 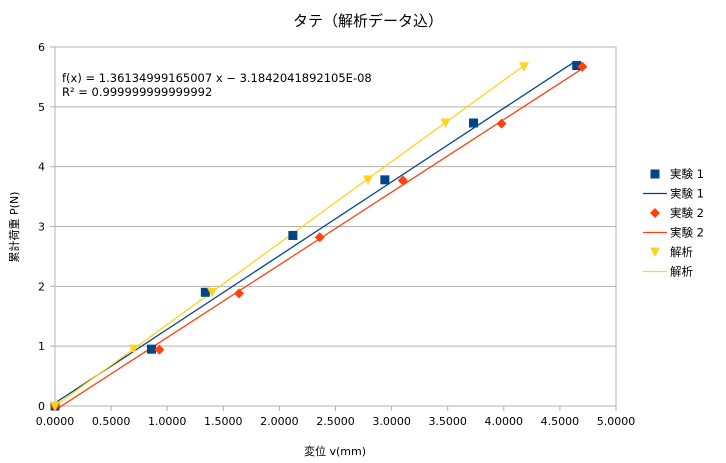 I want to click on y-tick-label: 0, so click(x=41, y=406).